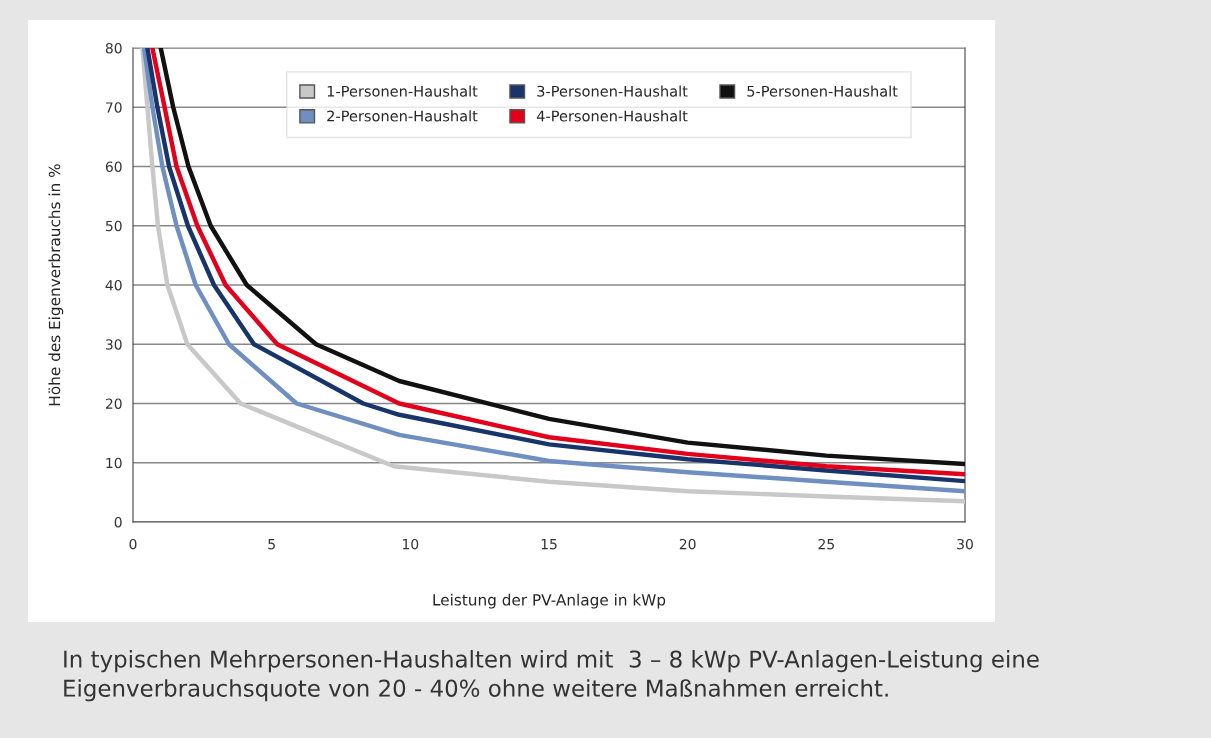  Describe the element at coordinates (612, 116) in the screenshot. I see `legend-label: 4-Personen-Haushalt` at that location.